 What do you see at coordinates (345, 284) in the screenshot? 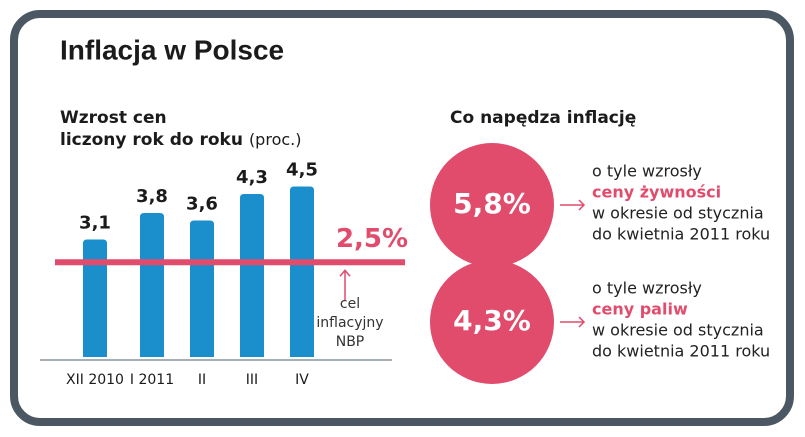
I see `target-arrow` at bounding box center [345, 284].